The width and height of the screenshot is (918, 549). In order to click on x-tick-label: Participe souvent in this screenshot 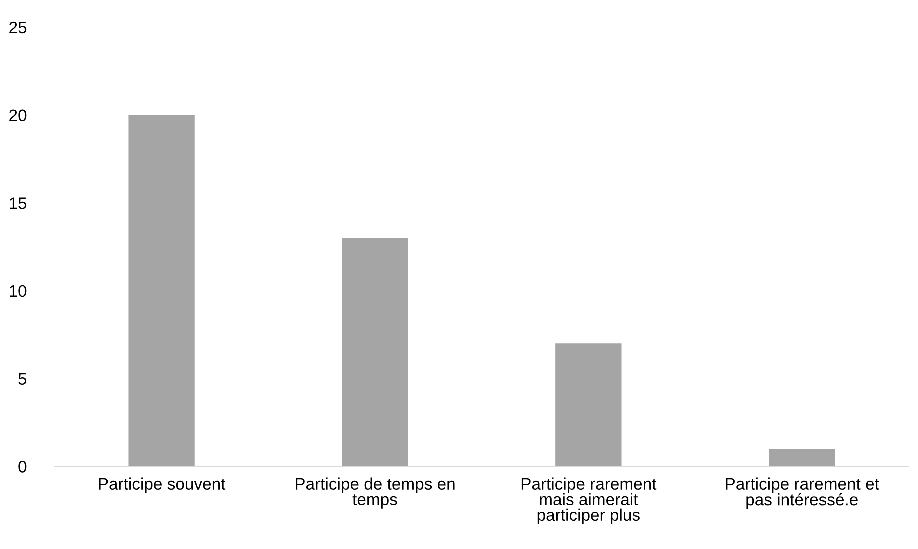, I will do `click(162, 486)`.